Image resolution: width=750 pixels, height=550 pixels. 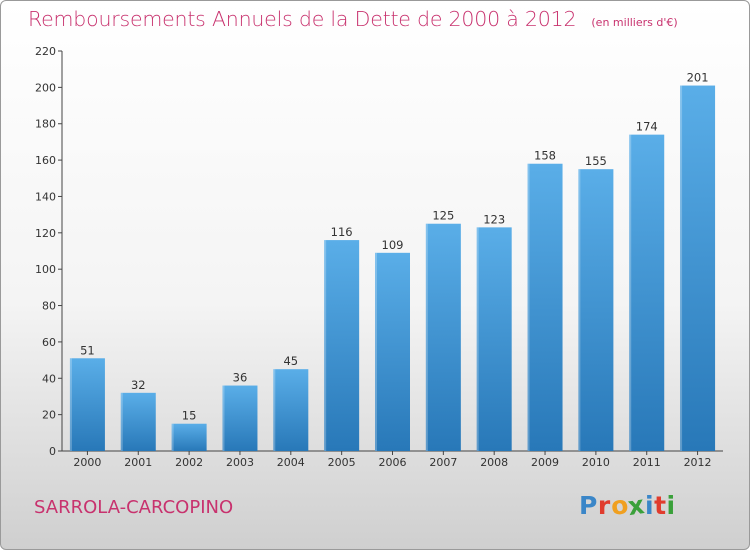 I want to click on y-tick-label: 140, so click(x=45, y=196).